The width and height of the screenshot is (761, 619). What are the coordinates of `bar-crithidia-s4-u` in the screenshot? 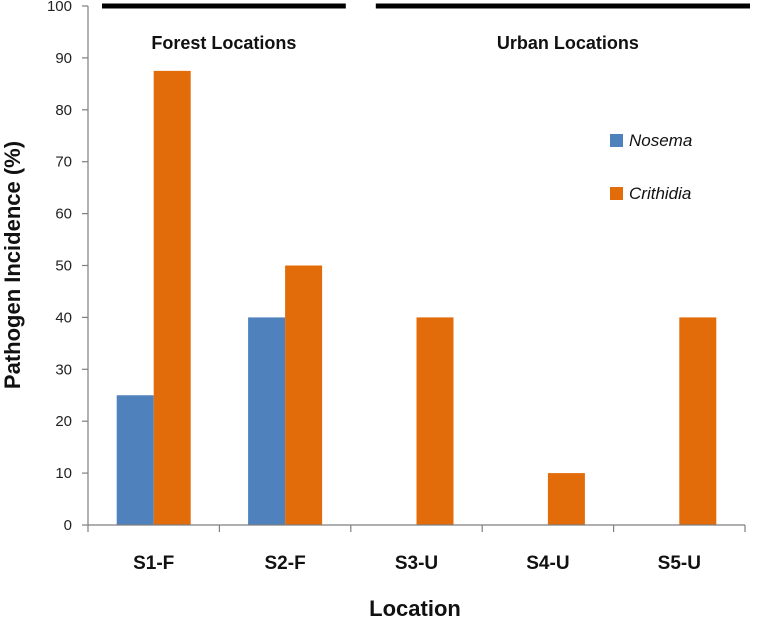 It's located at (566, 499).